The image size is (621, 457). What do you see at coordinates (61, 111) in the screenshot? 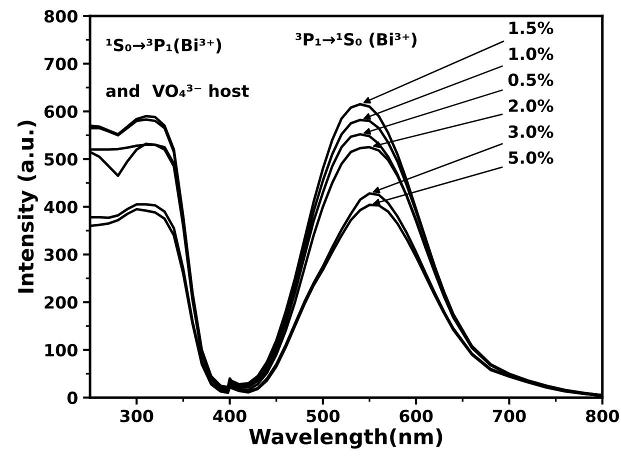
I see `y-tick-label: 600` at bounding box center [61, 111].